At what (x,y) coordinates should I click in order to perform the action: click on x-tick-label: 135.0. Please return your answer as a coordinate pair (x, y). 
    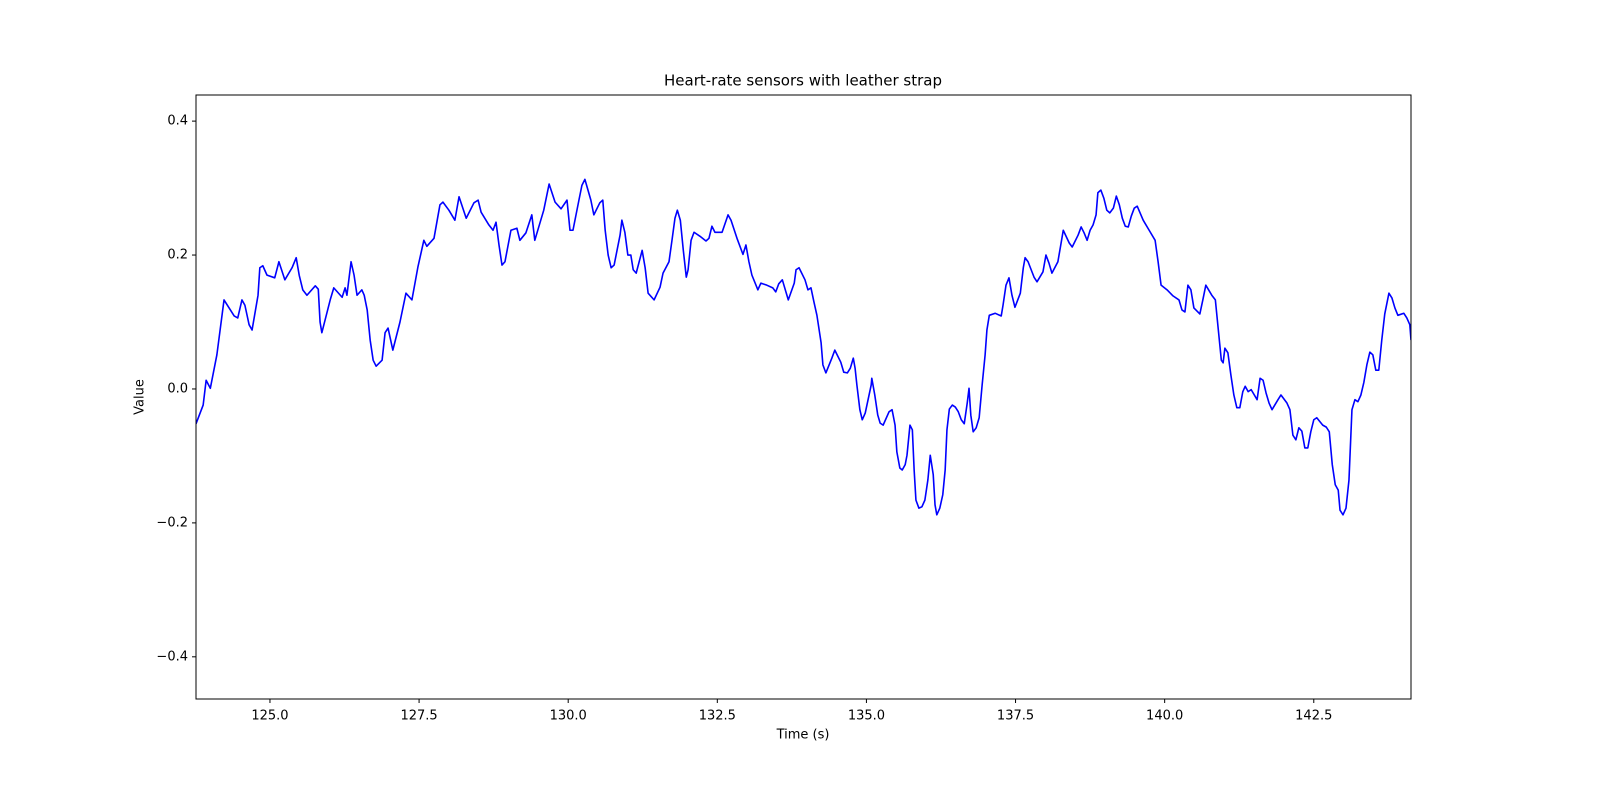
    Looking at the image, I should click on (866, 716).